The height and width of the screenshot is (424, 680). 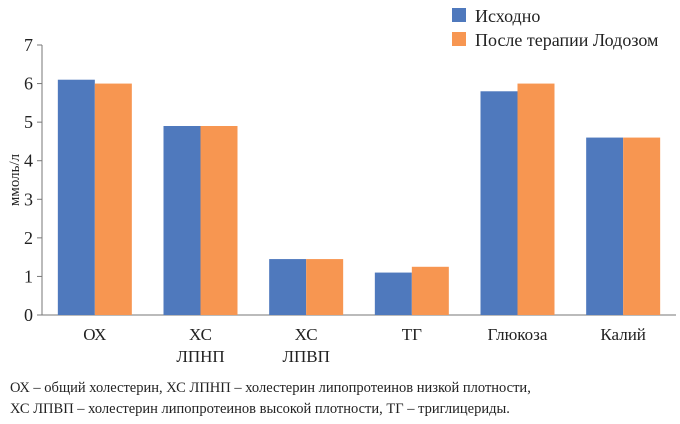 I want to click on y-tick-label: 7, so click(x=28, y=45).